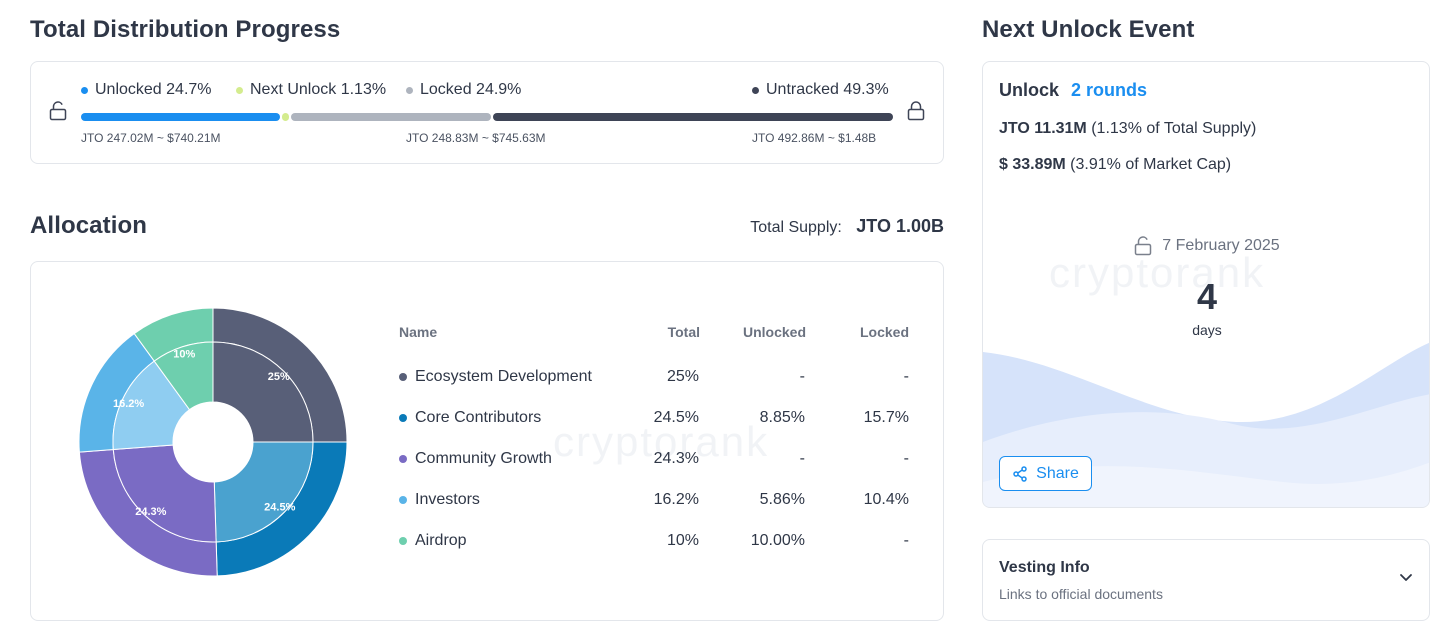  Describe the element at coordinates (1109, 90) in the screenshot. I see `rounds-link: 2 rounds` at that location.